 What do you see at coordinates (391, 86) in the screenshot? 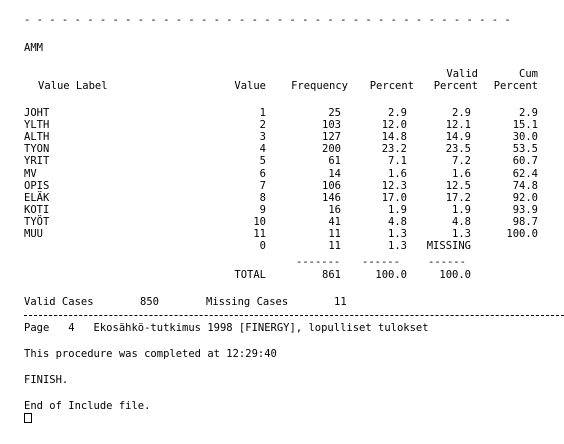
I see `header-percent: Percent` at bounding box center [391, 86].